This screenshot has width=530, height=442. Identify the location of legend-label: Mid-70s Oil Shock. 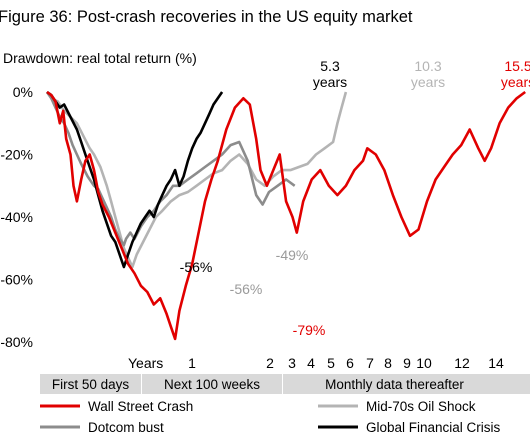
(421, 406).